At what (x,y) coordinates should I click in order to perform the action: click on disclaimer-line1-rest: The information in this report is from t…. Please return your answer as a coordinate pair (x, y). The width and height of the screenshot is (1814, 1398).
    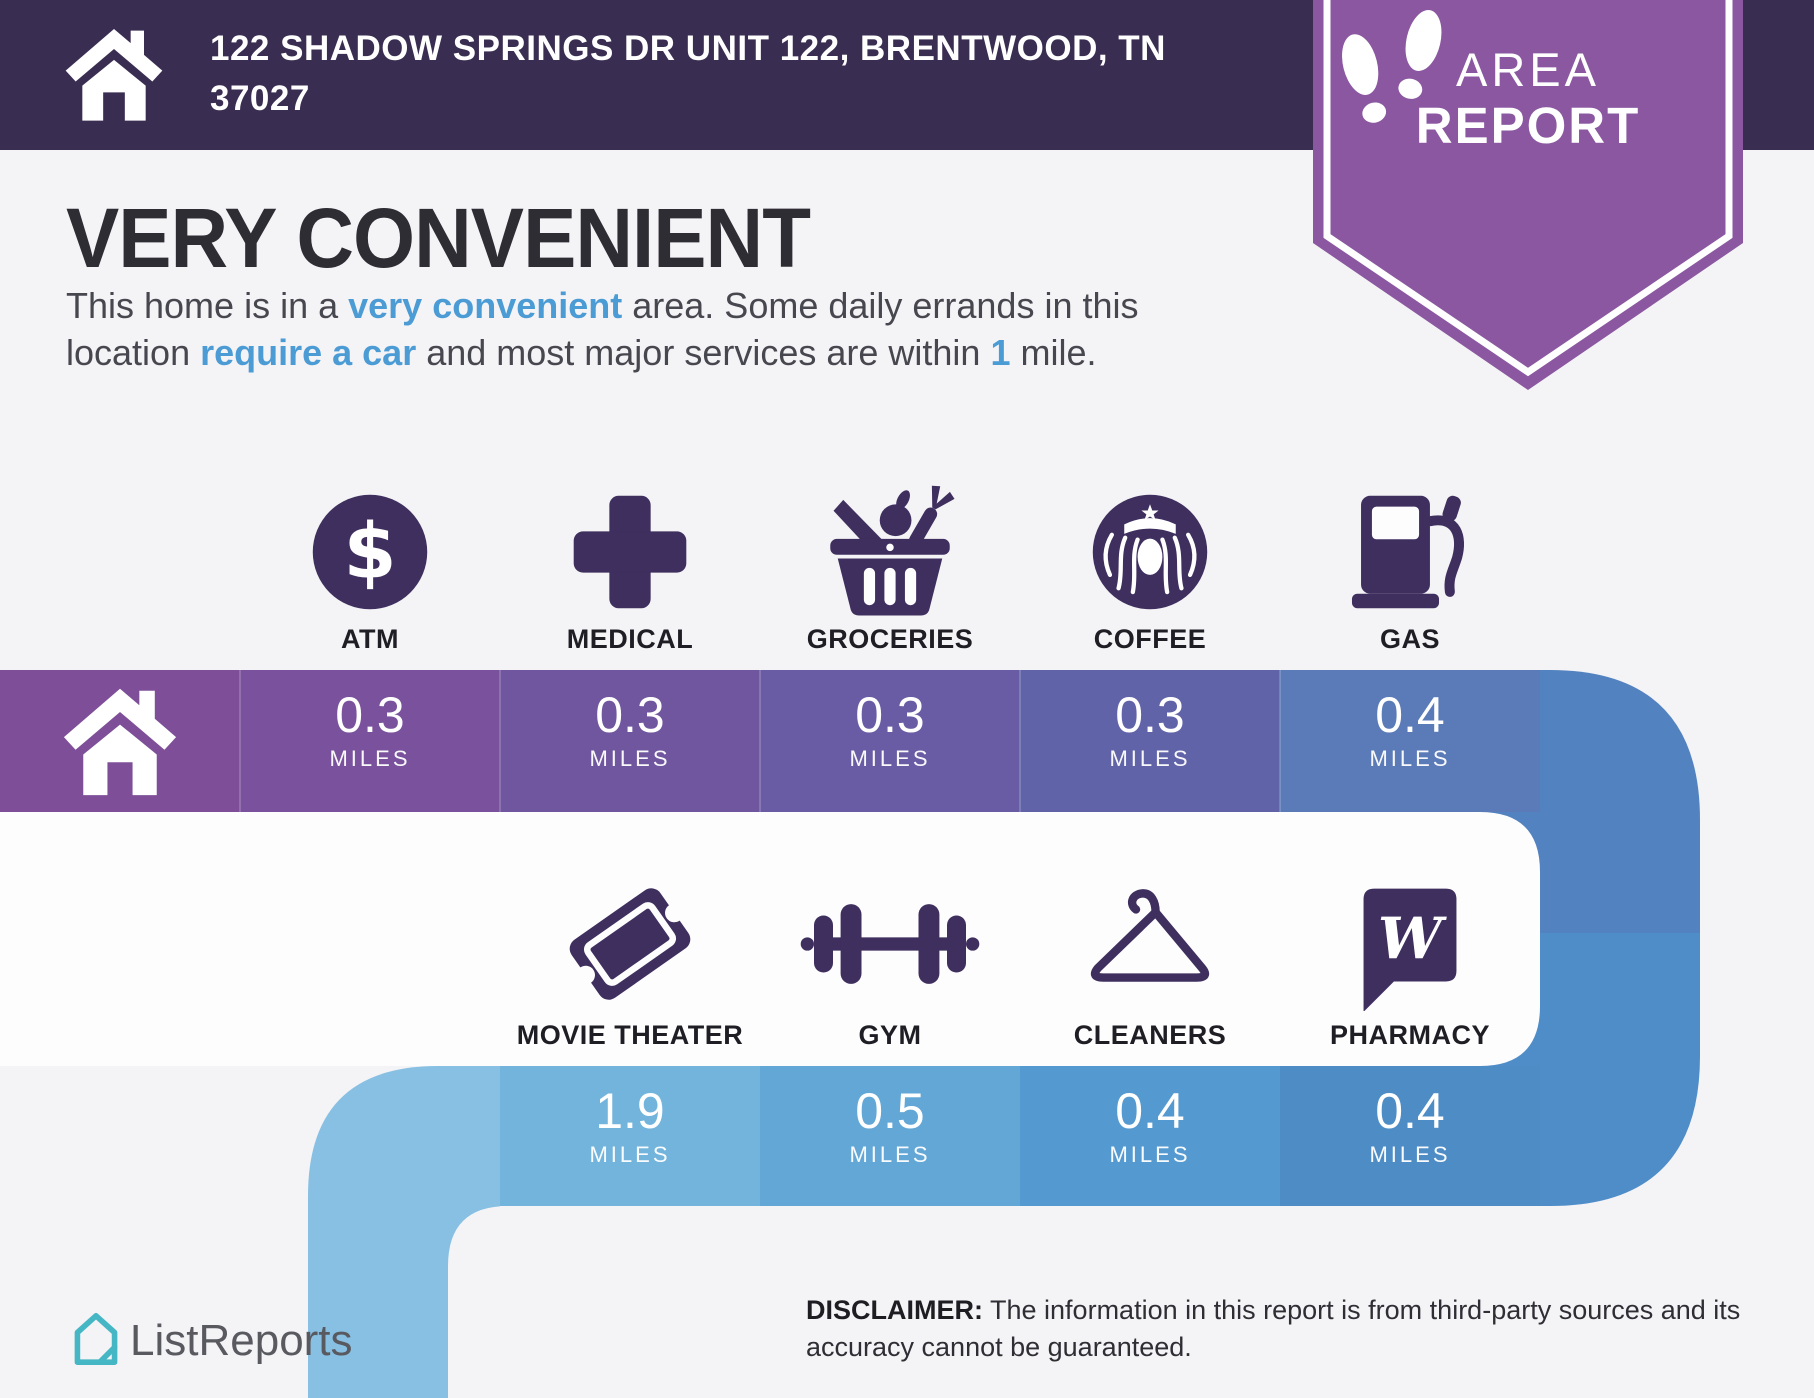
    Looking at the image, I should click on (1362, 1310).